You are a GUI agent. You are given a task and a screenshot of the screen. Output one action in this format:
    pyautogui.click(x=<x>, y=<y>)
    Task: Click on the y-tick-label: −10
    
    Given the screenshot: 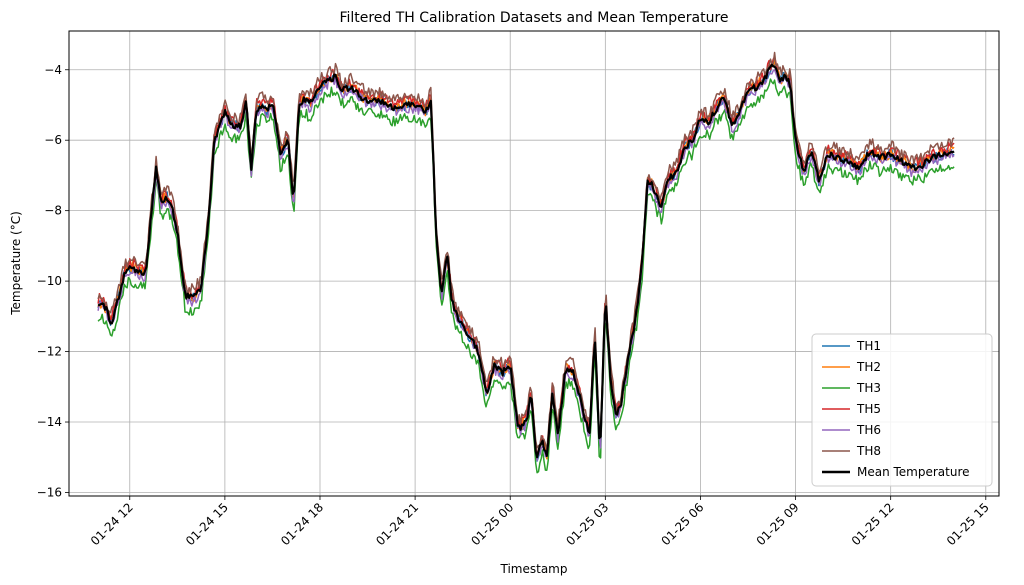 What is the action you would take?
    pyautogui.click(x=49, y=281)
    